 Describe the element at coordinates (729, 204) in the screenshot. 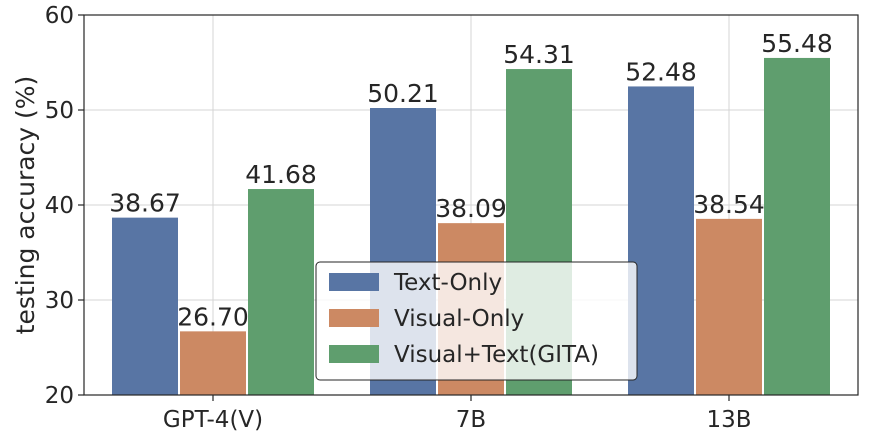

I see `data-label: 38.54` at that location.